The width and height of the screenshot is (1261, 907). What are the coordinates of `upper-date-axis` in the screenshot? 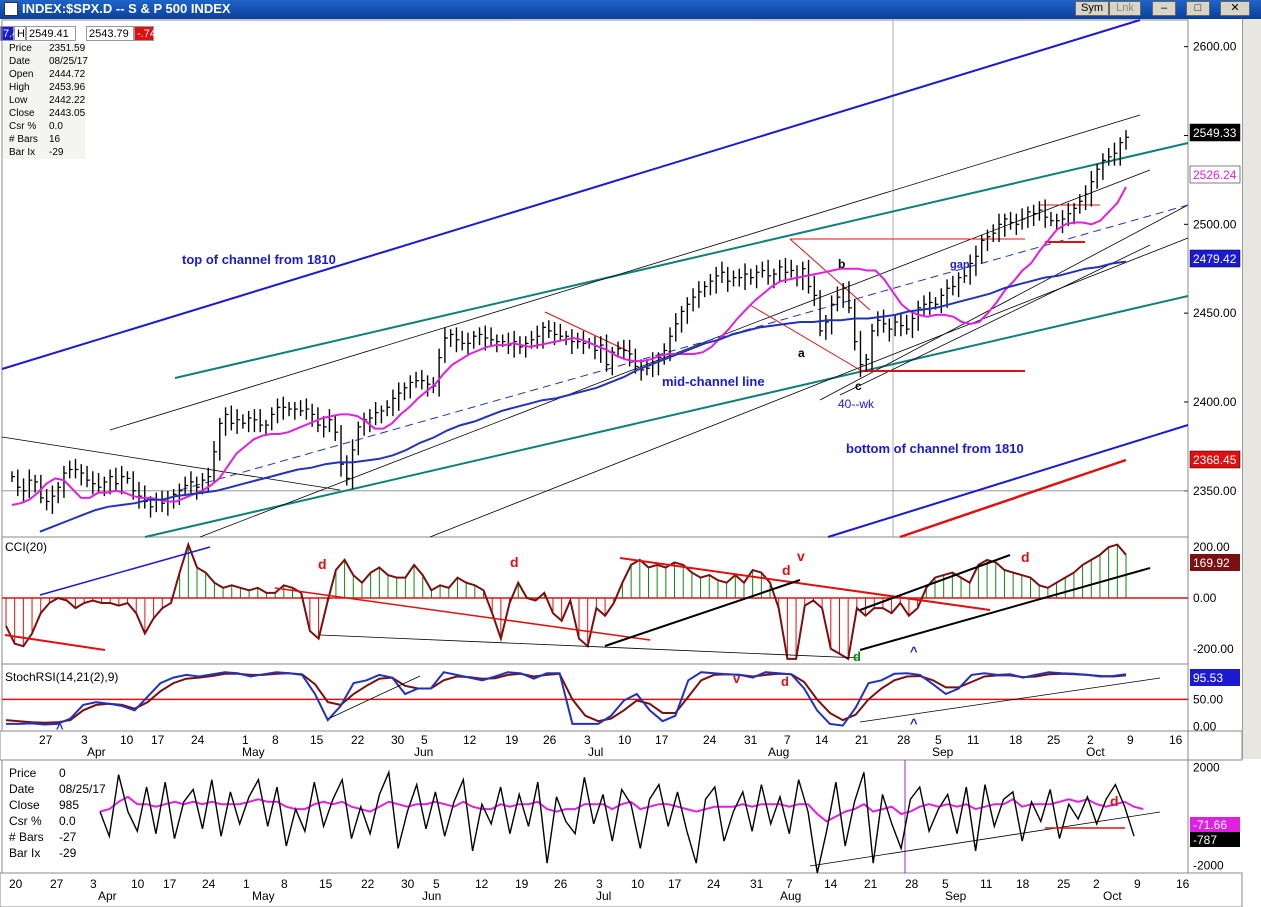 It's located at (621, 745).